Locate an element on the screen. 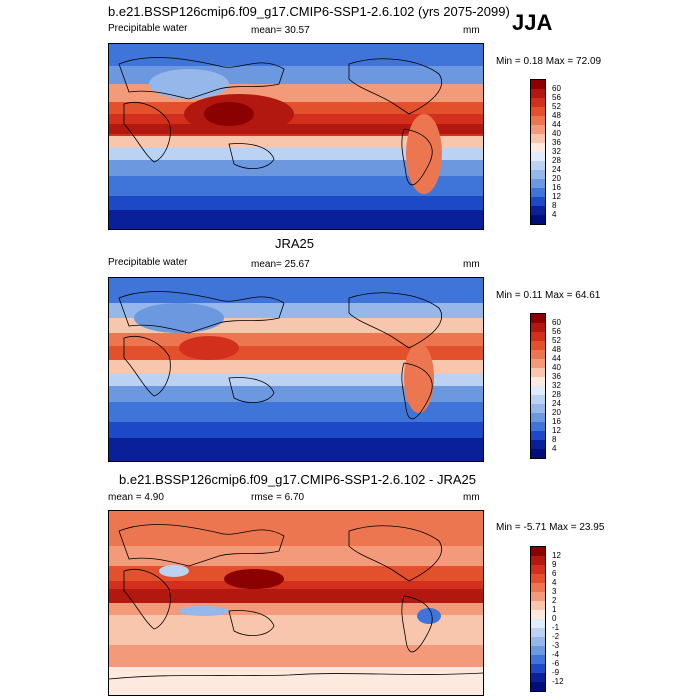  panel2-cbar-label: 52 is located at coordinates (556, 340).